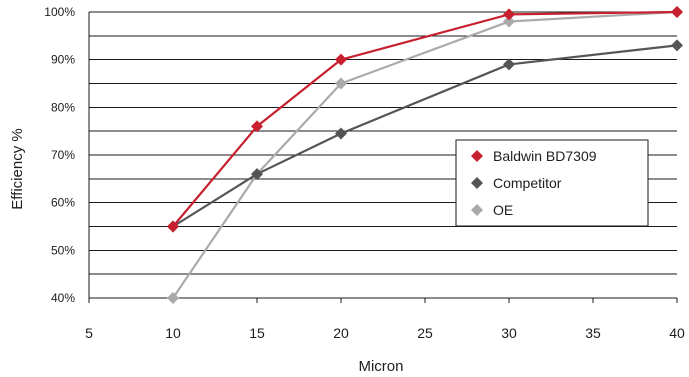 The height and width of the screenshot is (377, 689). What do you see at coordinates (63, 107) in the screenshot?
I see `y-tick-label: 80%` at bounding box center [63, 107].